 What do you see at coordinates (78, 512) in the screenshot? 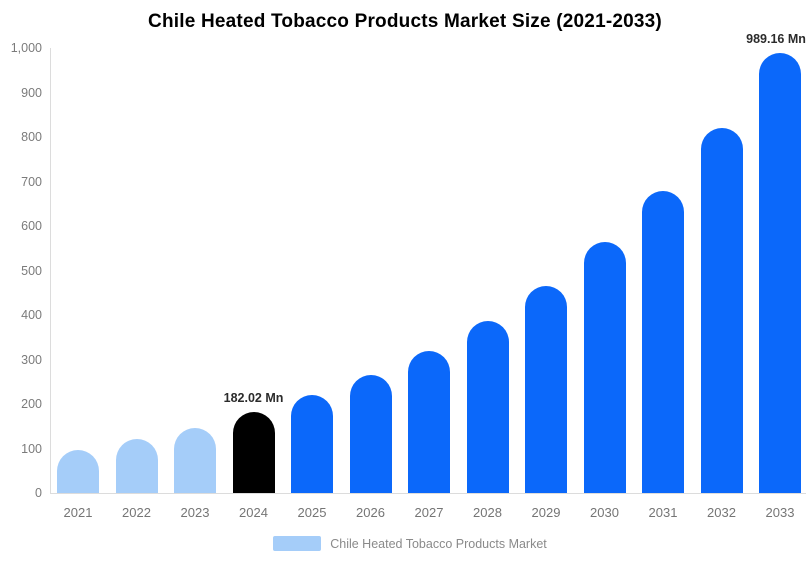
I see `x-tick-label: 2021` at bounding box center [78, 512].